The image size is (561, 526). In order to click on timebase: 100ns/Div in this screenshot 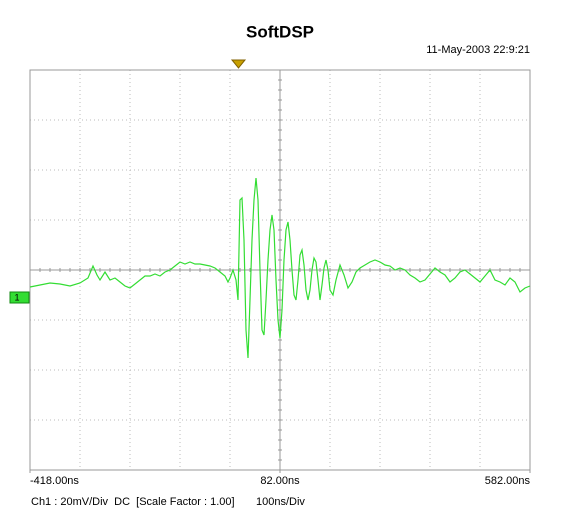, I will do `click(280, 502)`.